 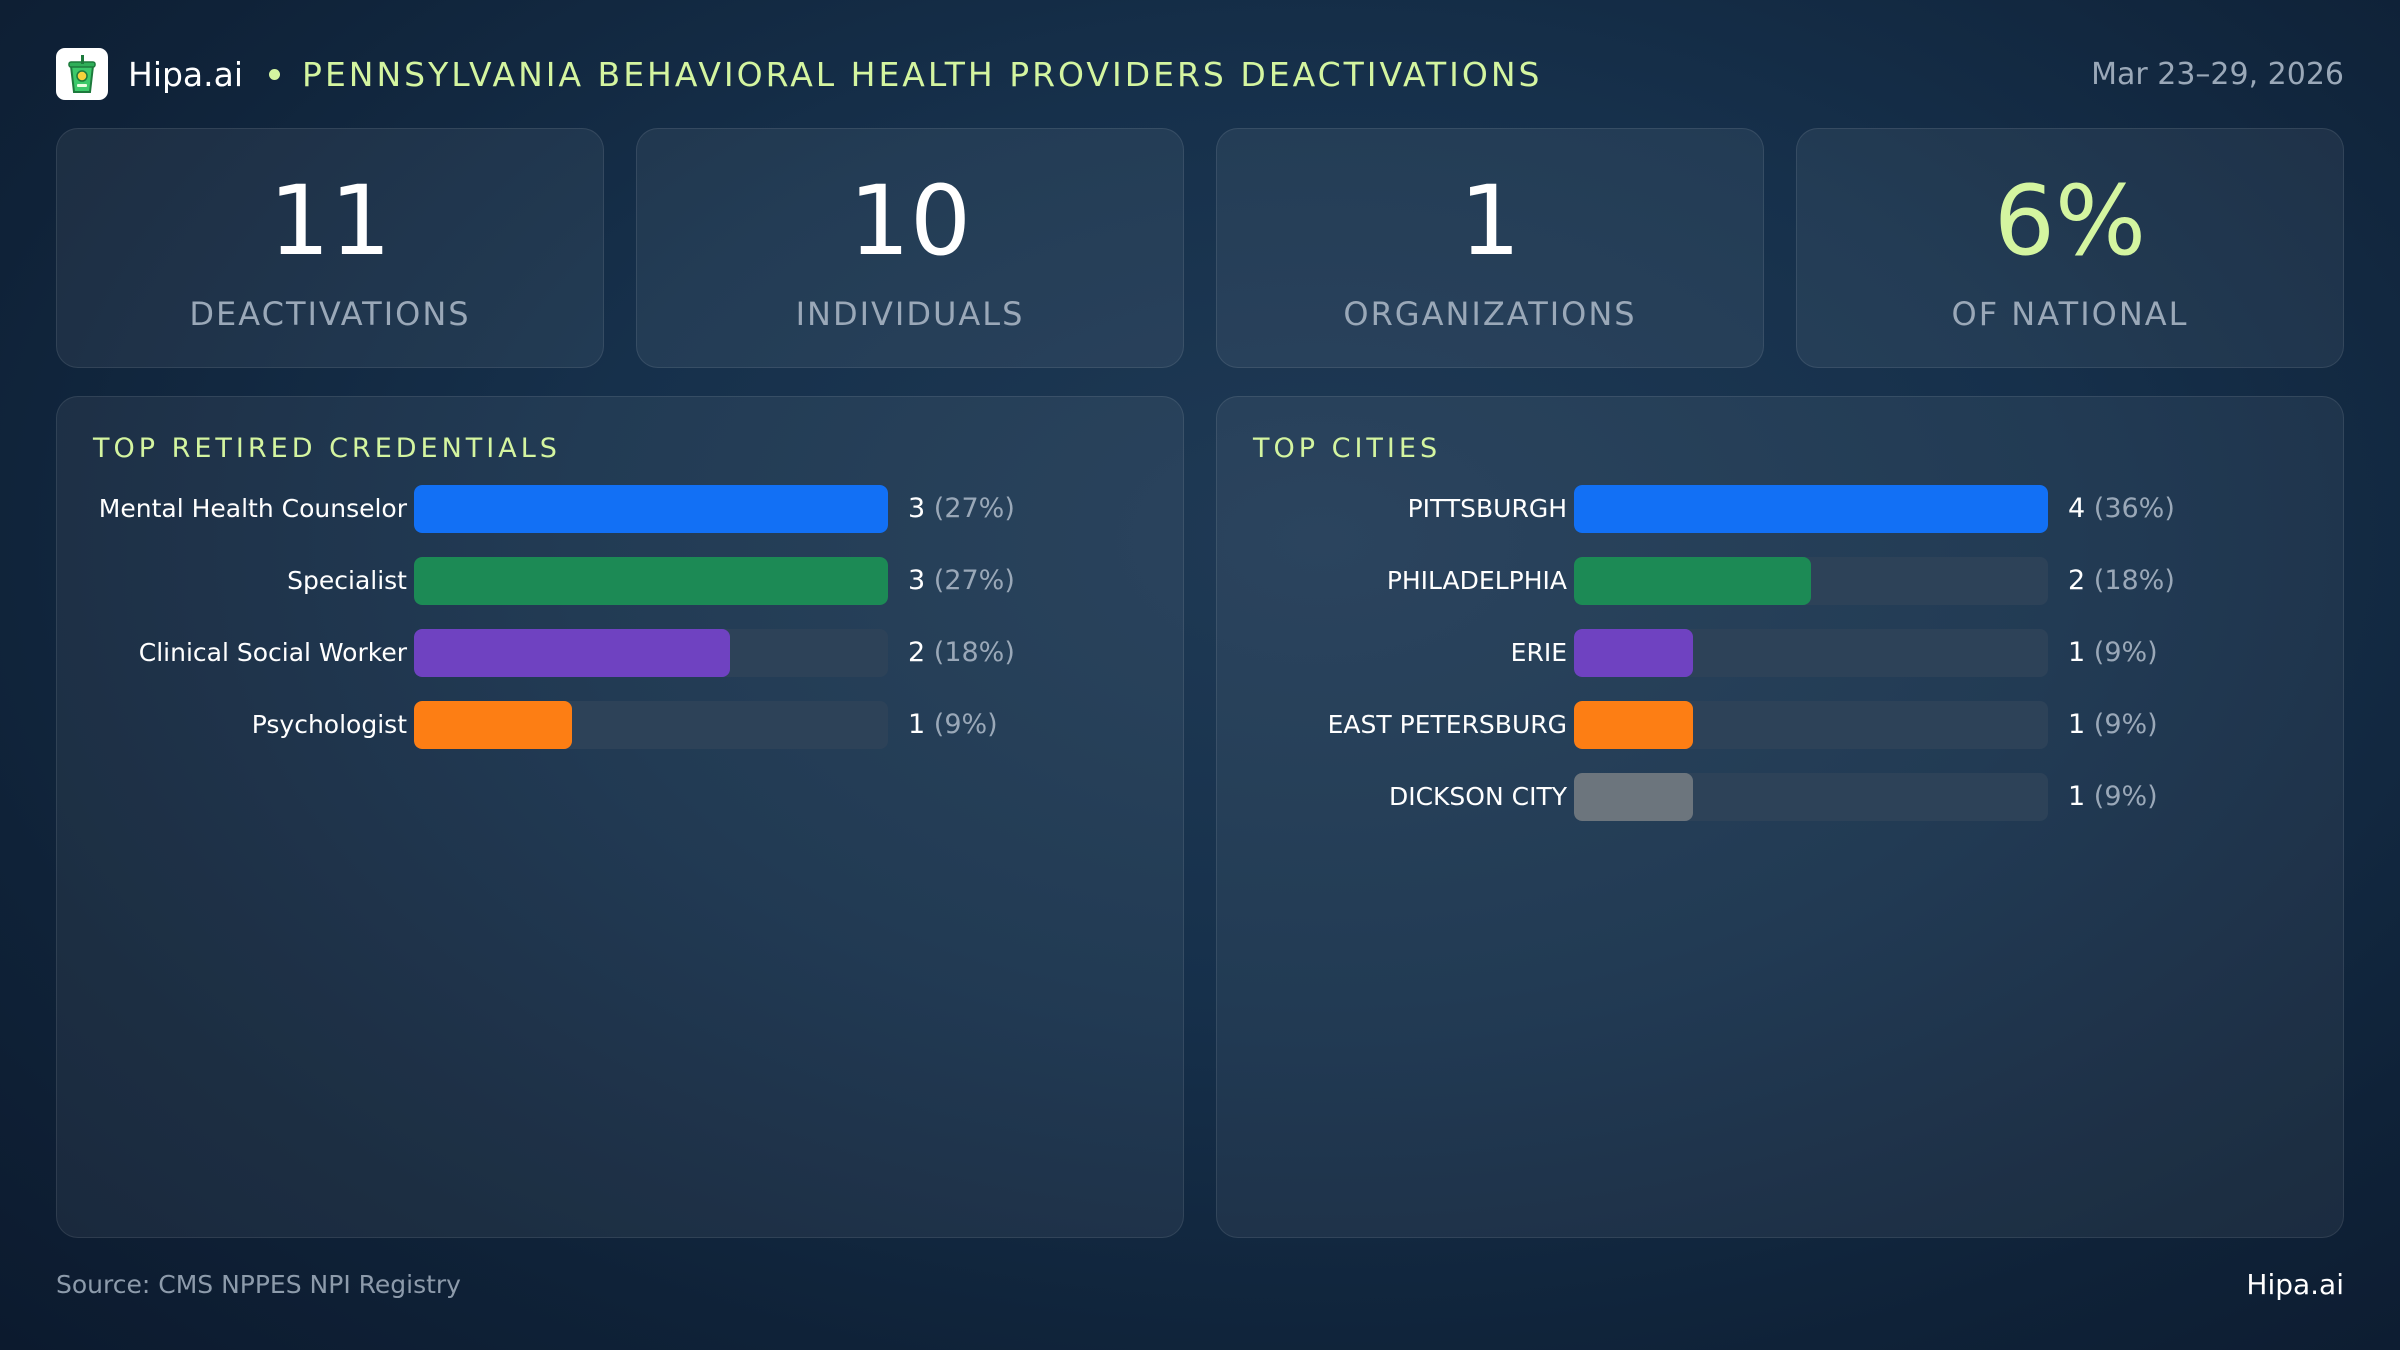 What do you see at coordinates (2070, 314) in the screenshot?
I see `kpi-label: OF NATIONAL` at bounding box center [2070, 314].